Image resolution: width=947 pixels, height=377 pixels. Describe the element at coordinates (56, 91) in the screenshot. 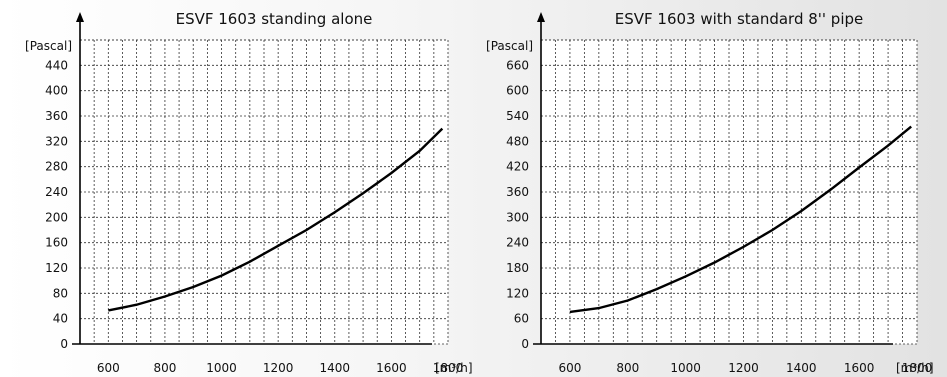

I see `y-tick-label: 400` at that location.